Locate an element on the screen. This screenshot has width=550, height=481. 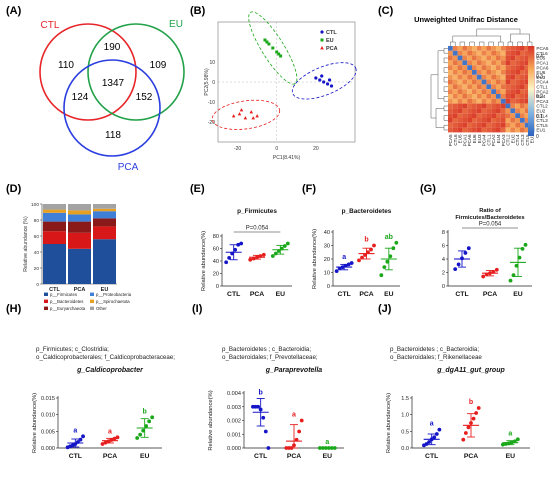
heatmap-col-label: PCA1 is located at coordinates (464, 140).